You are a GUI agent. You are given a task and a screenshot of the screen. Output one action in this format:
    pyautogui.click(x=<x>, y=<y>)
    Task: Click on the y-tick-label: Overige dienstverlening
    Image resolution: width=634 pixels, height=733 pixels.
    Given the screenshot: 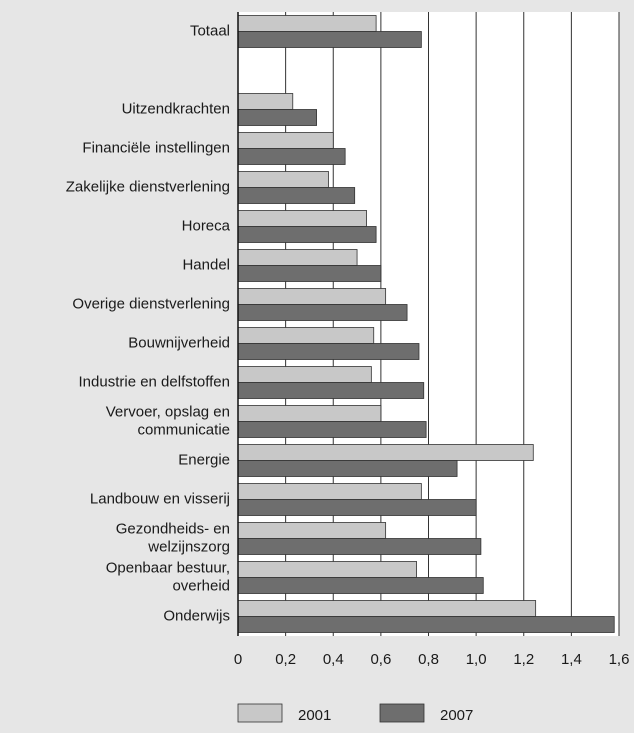 What is the action you would take?
    pyautogui.click(x=151, y=303)
    